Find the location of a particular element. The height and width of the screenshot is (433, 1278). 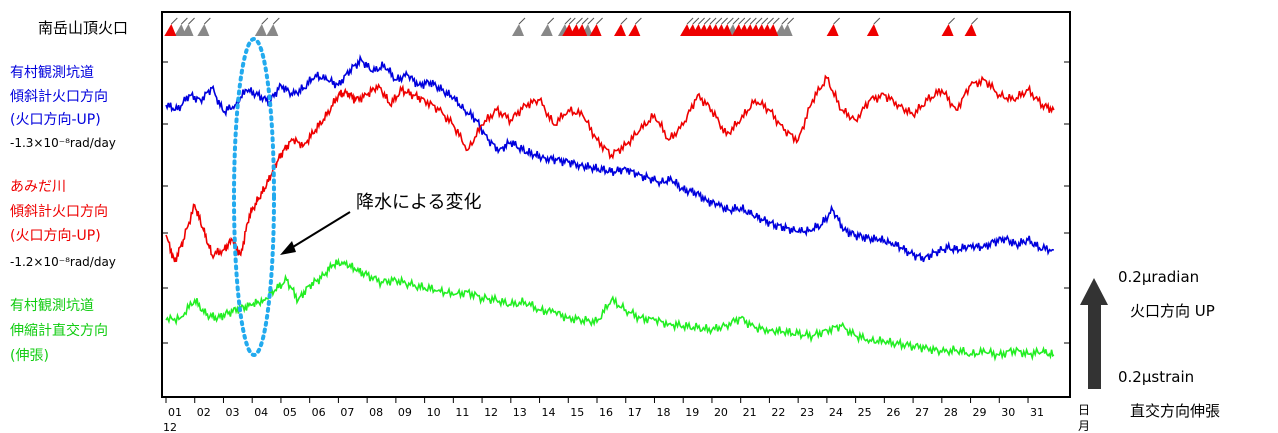

annotation-arrowhead is located at coordinates (288, 248).